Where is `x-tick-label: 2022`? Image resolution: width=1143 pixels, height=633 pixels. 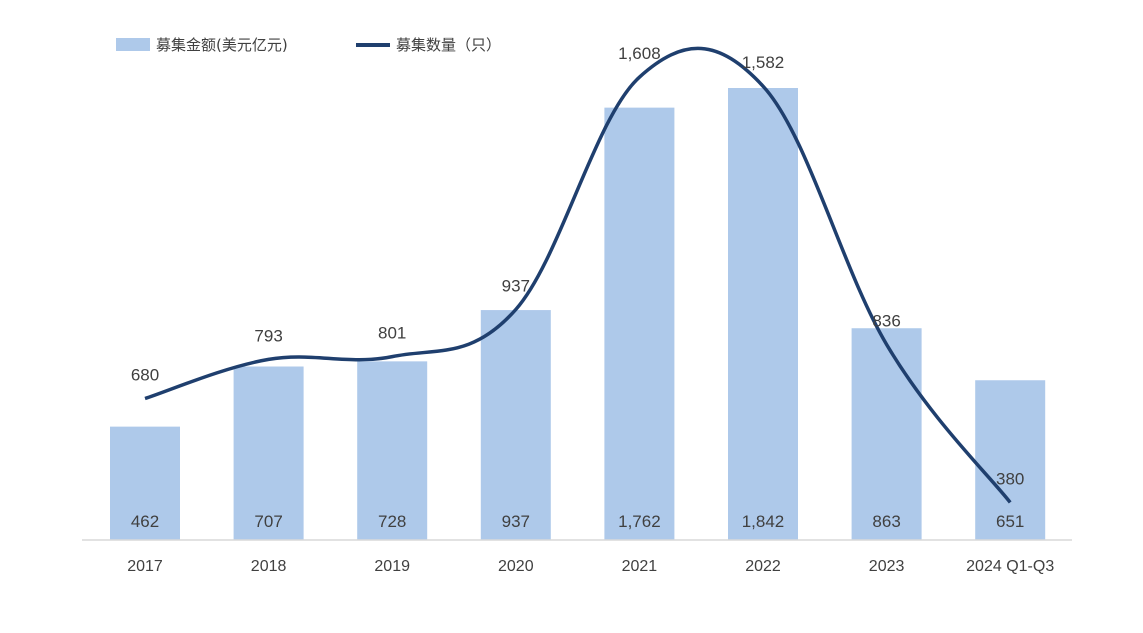 x-tick-label: 2022 is located at coordinates (763, 566).